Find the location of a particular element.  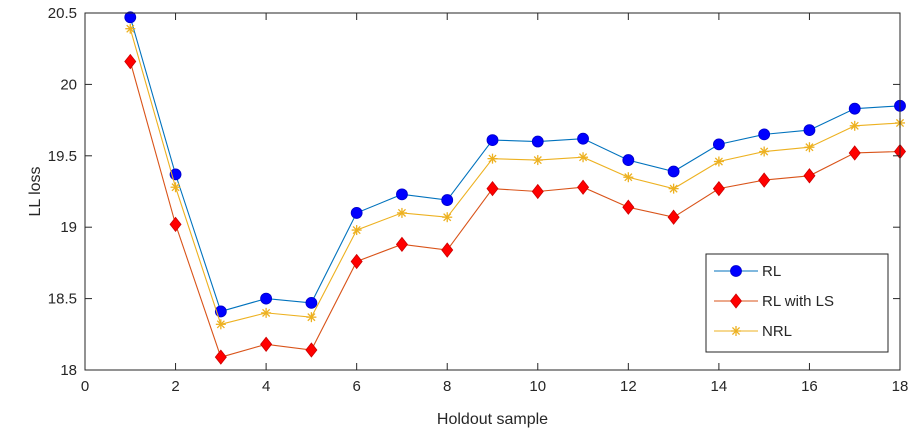

legend-label: RL with LS is located at coordinates (798, 301).